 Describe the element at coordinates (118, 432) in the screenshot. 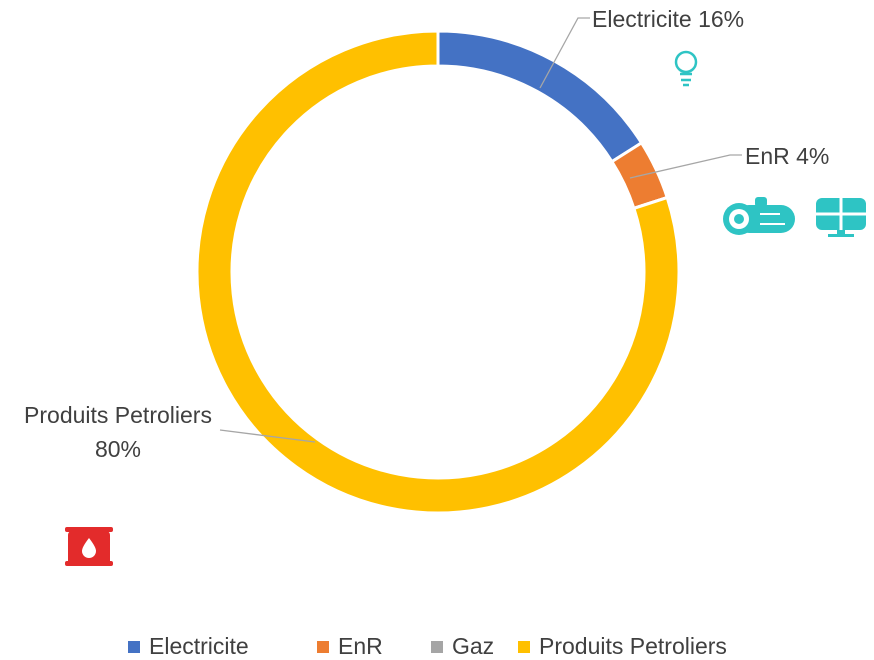

I see `data-label: Produits Petroliers 80%` at that location.